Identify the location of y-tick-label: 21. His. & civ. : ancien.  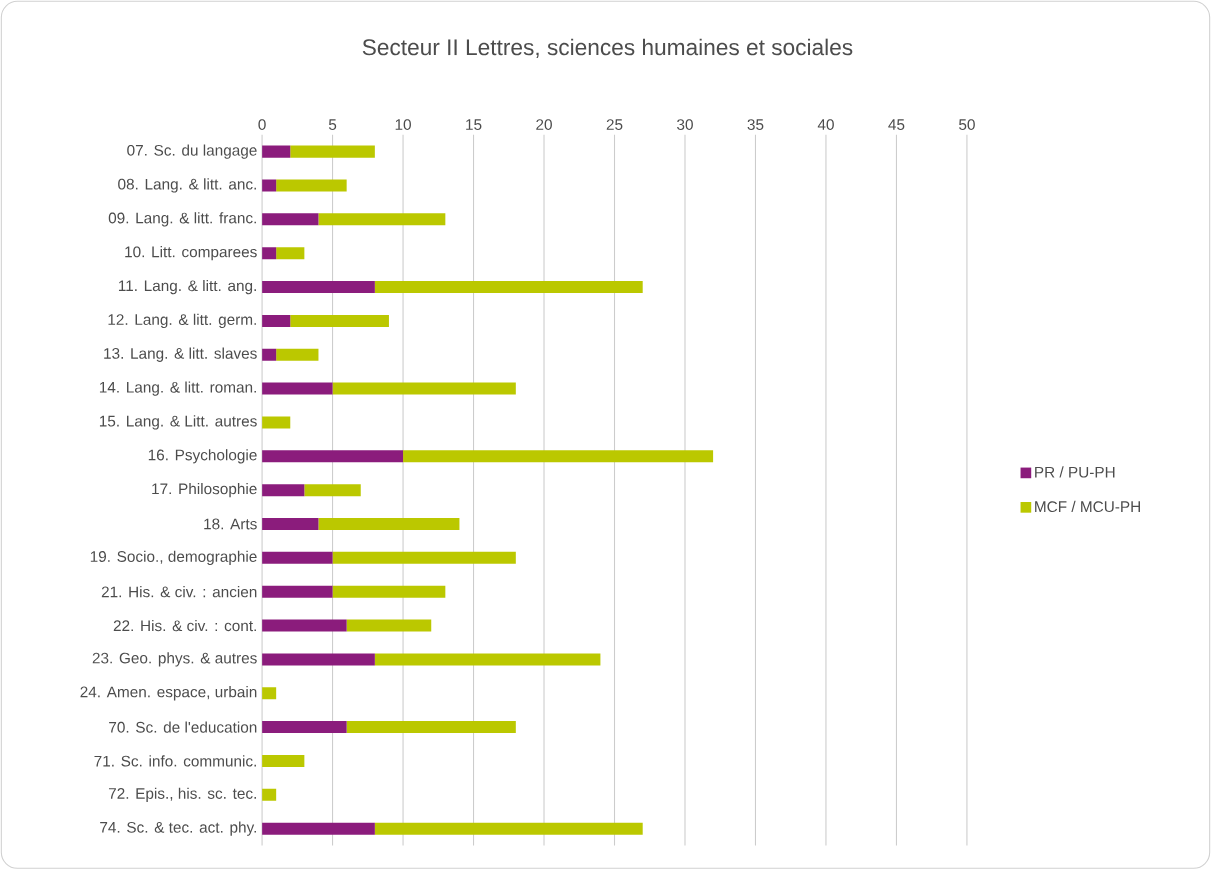
(179, 592).